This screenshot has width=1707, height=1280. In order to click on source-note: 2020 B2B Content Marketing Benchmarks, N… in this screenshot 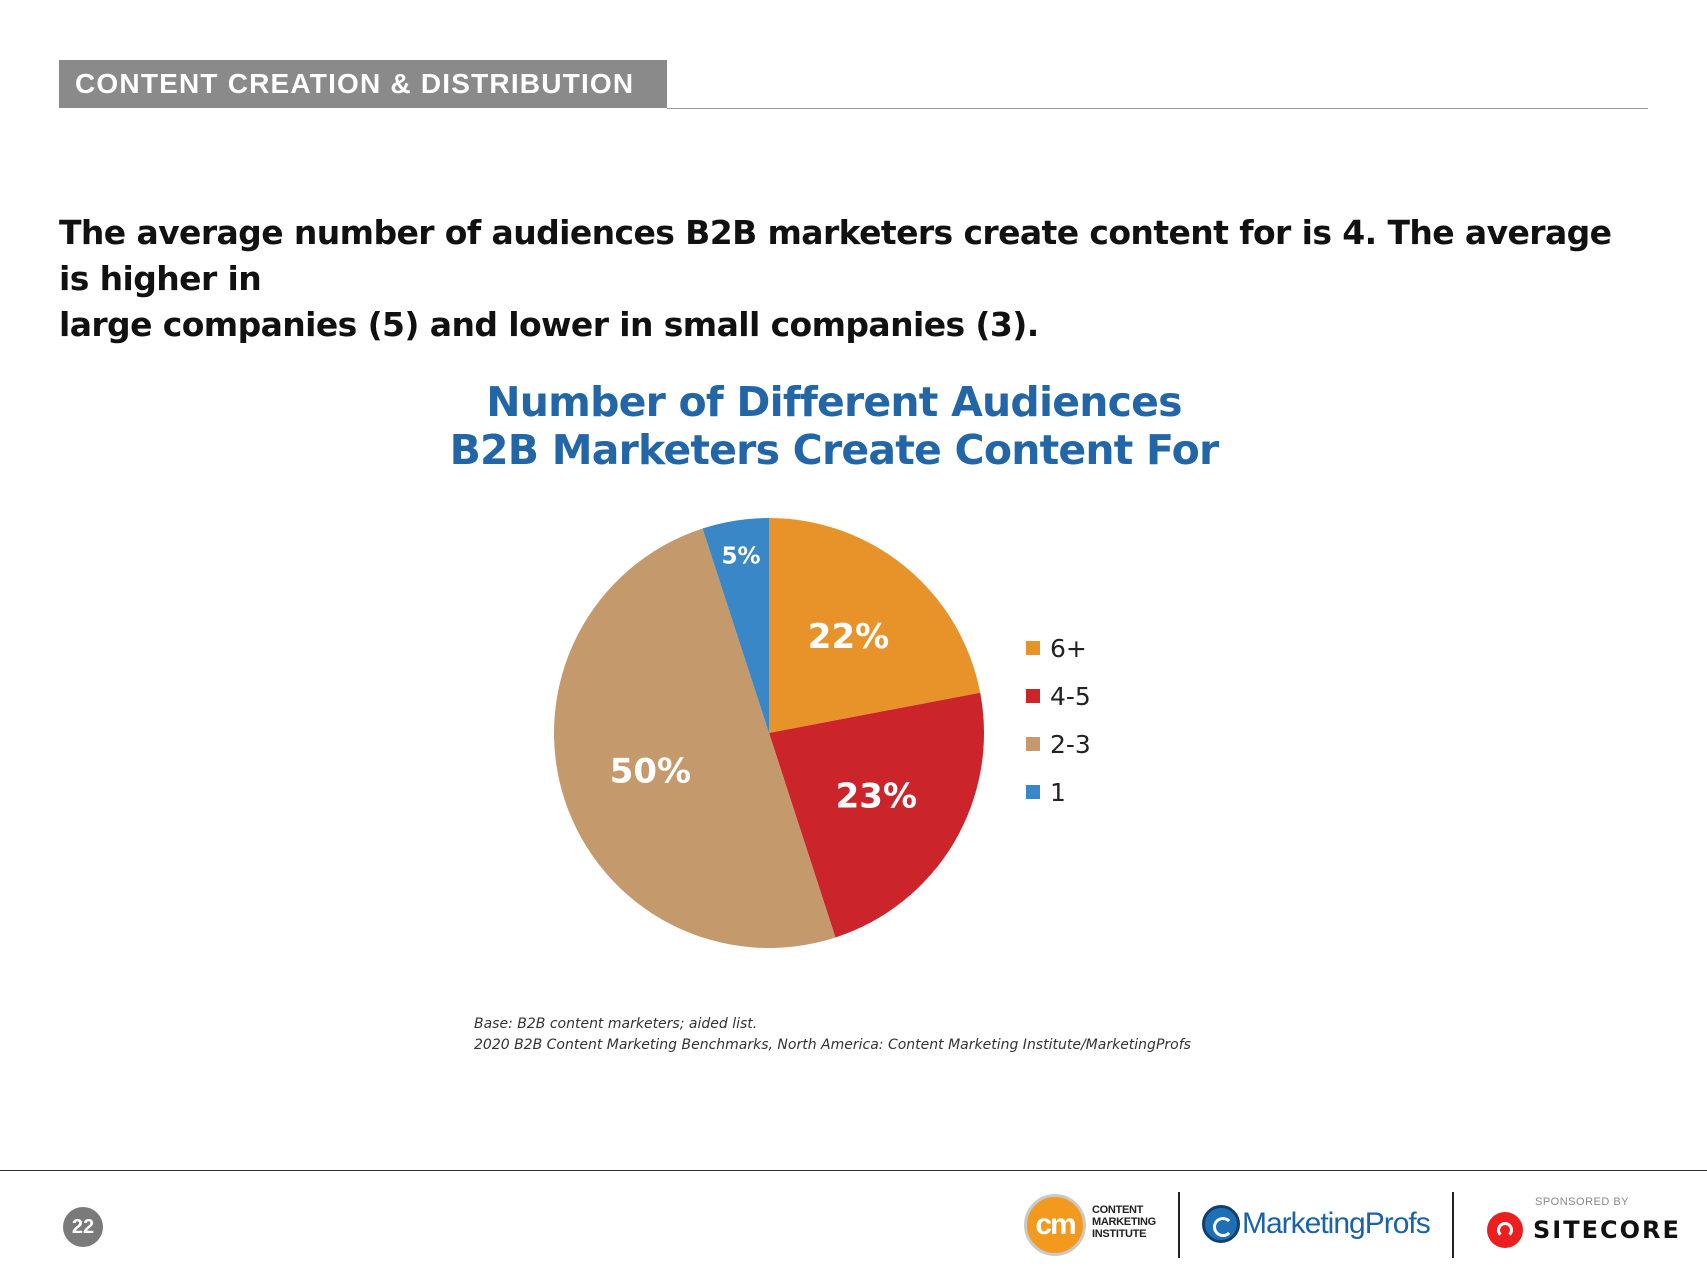, I will do `click(832, 1045)`.